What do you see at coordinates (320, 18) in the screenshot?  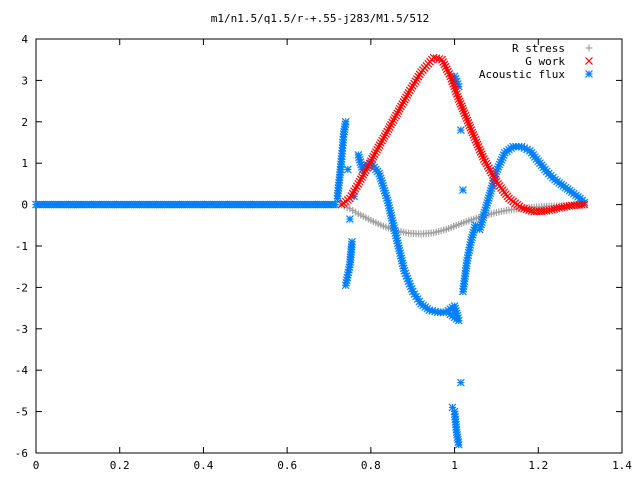 I see `chart-title: m1/n1.5/q1.5/r-+.55-j283/M1.5/512` at bounding box center [320, 18].